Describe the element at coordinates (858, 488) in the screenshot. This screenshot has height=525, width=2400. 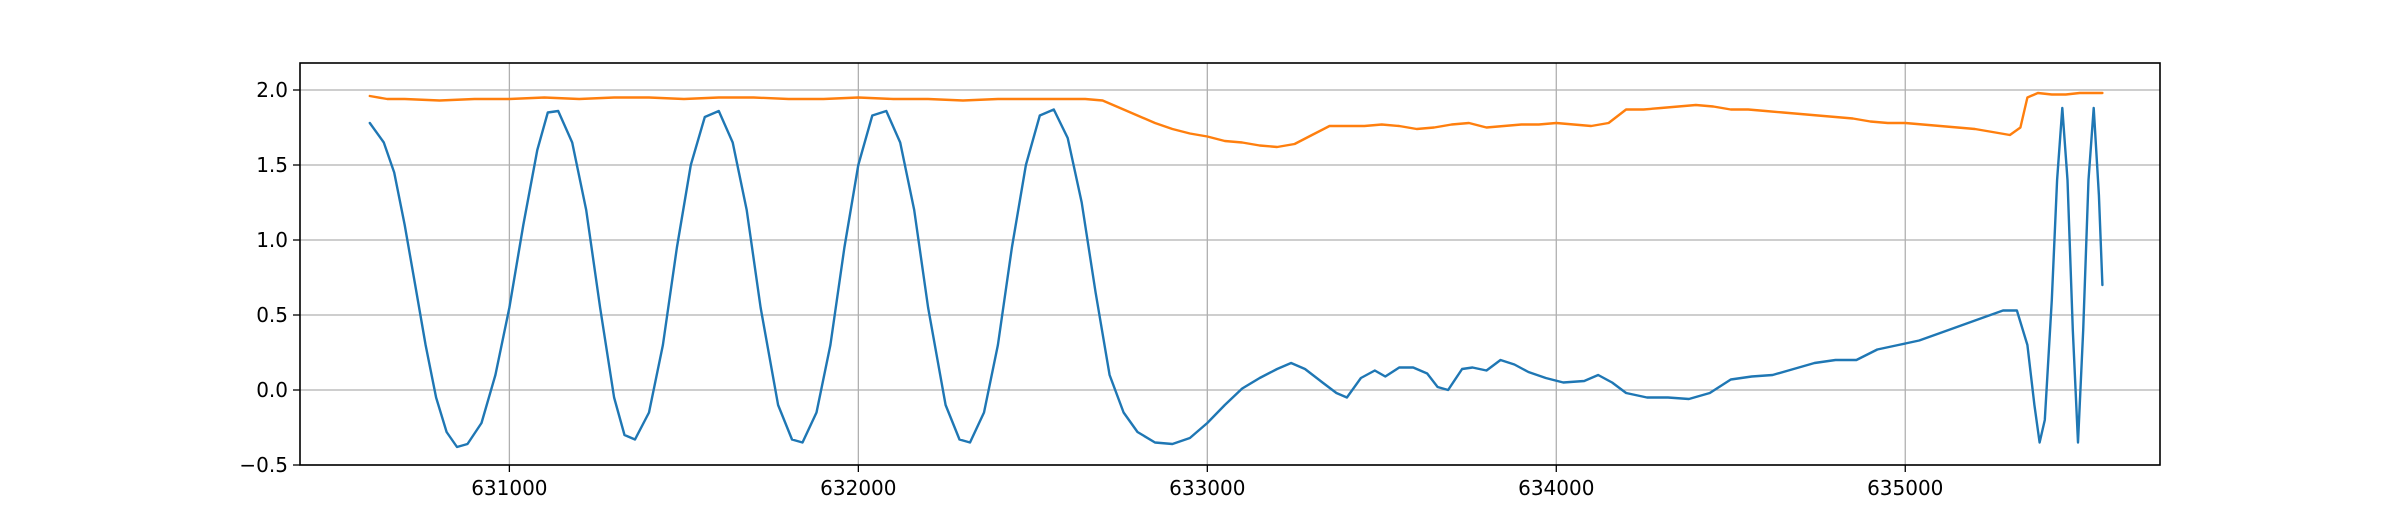
I see `x-tick-label: 632000` at that location.